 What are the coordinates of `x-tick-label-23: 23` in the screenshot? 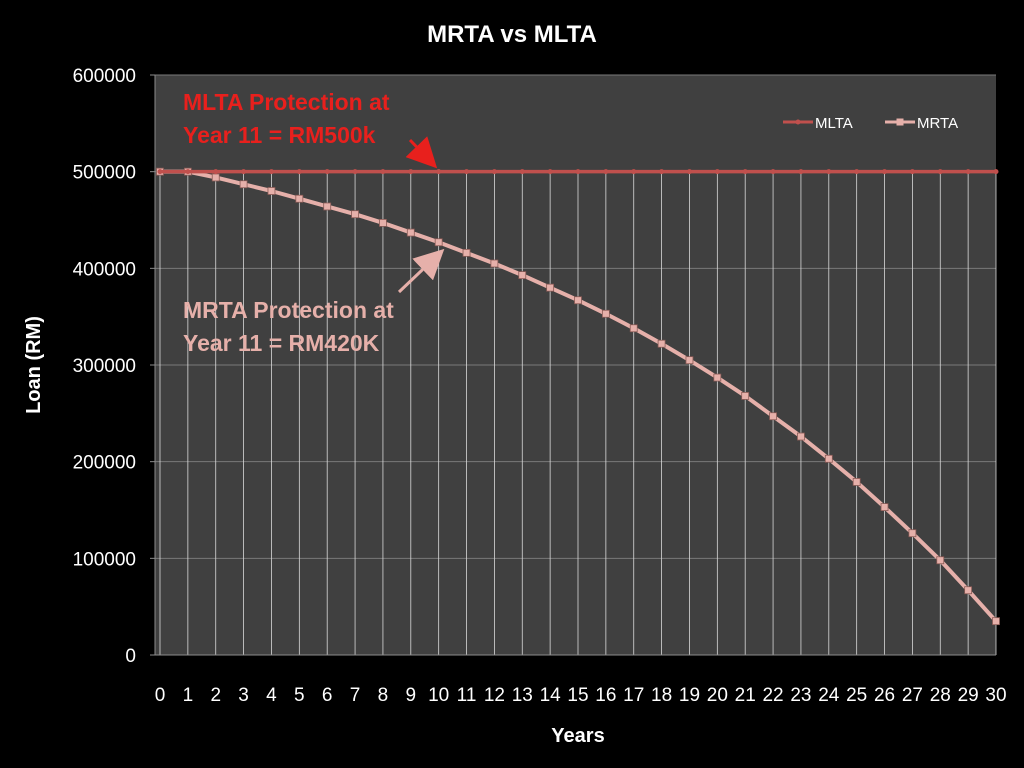 It's located at (800, 695).